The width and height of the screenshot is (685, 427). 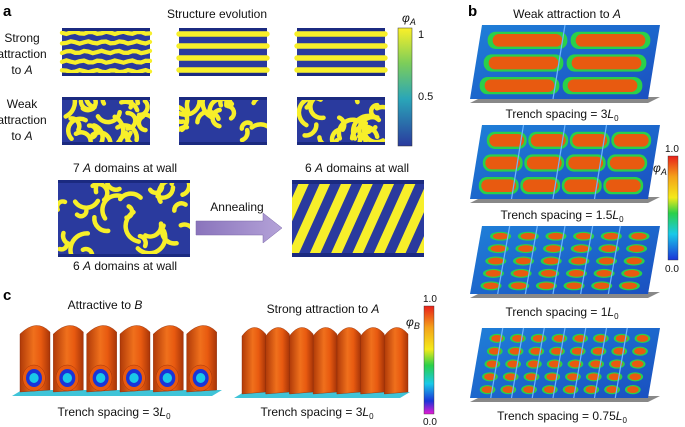 What do you see at coordinates (565, 63) in the screenshot?
I see `trench-3d-3L0` at bounding box center [565, 63].